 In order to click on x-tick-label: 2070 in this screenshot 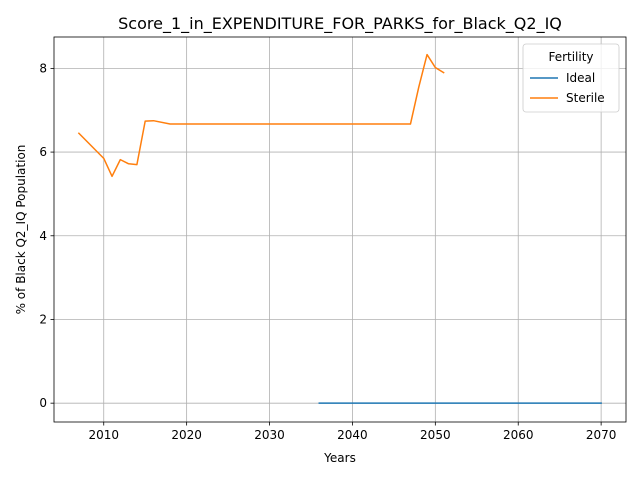, I will do `click(601, 435)`.